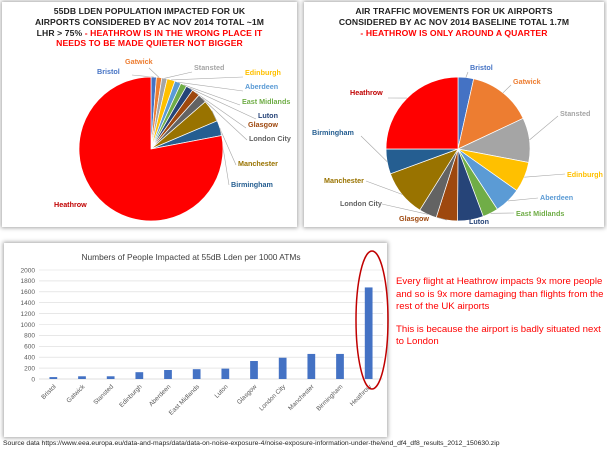 The height and width of the screenshot is (455, 607). I want to click on bar-bristol, so click(53, 378).